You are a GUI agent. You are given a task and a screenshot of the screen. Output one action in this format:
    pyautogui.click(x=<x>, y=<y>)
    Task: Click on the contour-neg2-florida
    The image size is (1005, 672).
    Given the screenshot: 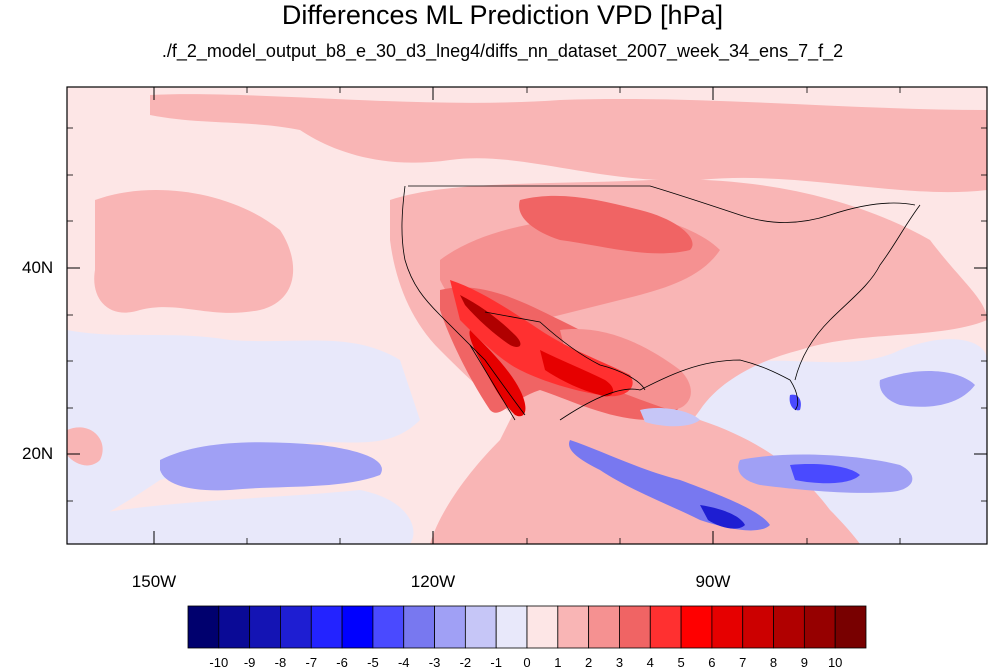 What is the action you would take?
    pyautogui.click(x=795, y=402)
    